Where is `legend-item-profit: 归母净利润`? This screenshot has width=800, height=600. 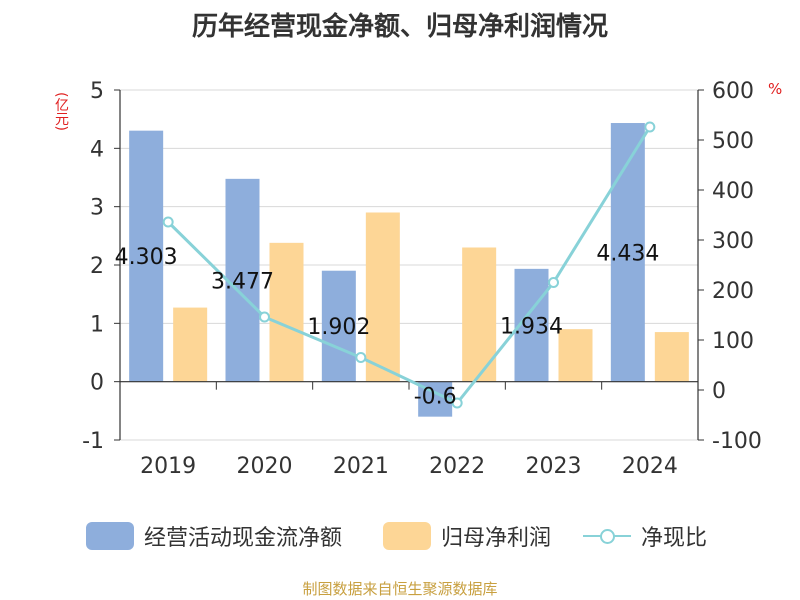 legend-item-profit: 归母净利润 is located at coordinates (467, 536).